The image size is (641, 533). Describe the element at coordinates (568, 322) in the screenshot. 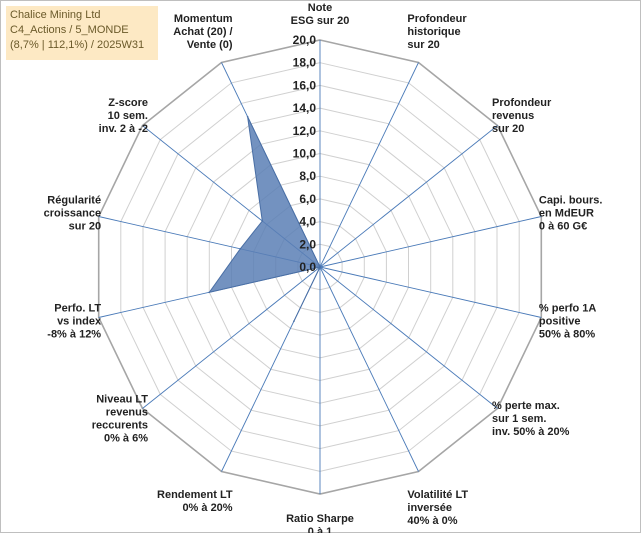

I see `axis-label: % perfo 1A positive 50% à 80%` at that location.